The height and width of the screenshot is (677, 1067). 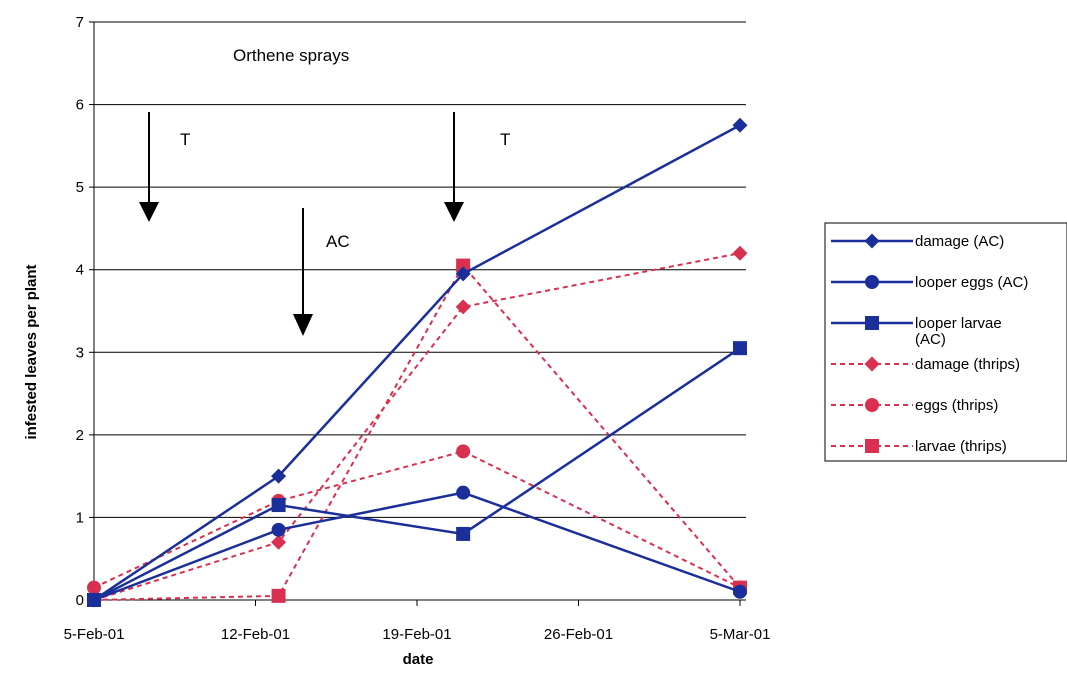 I want to click on y-tick-label: 7, so click(x=80, y=22).